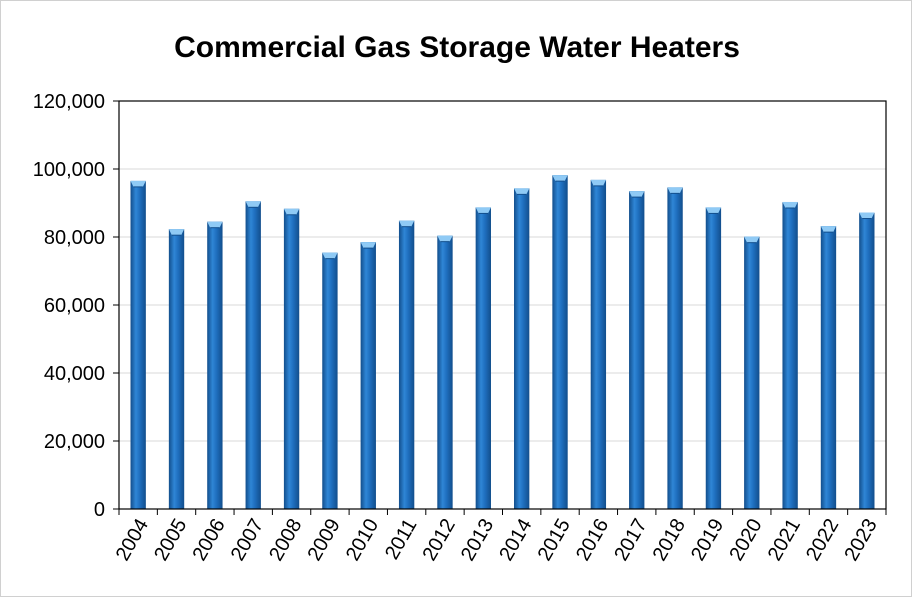 This screenshot has height=597, width=912. What do you see at coordinates (74, 442) in the screenshot?
I see `y-tick-label: 20,000` at bounding box center [74, 442].